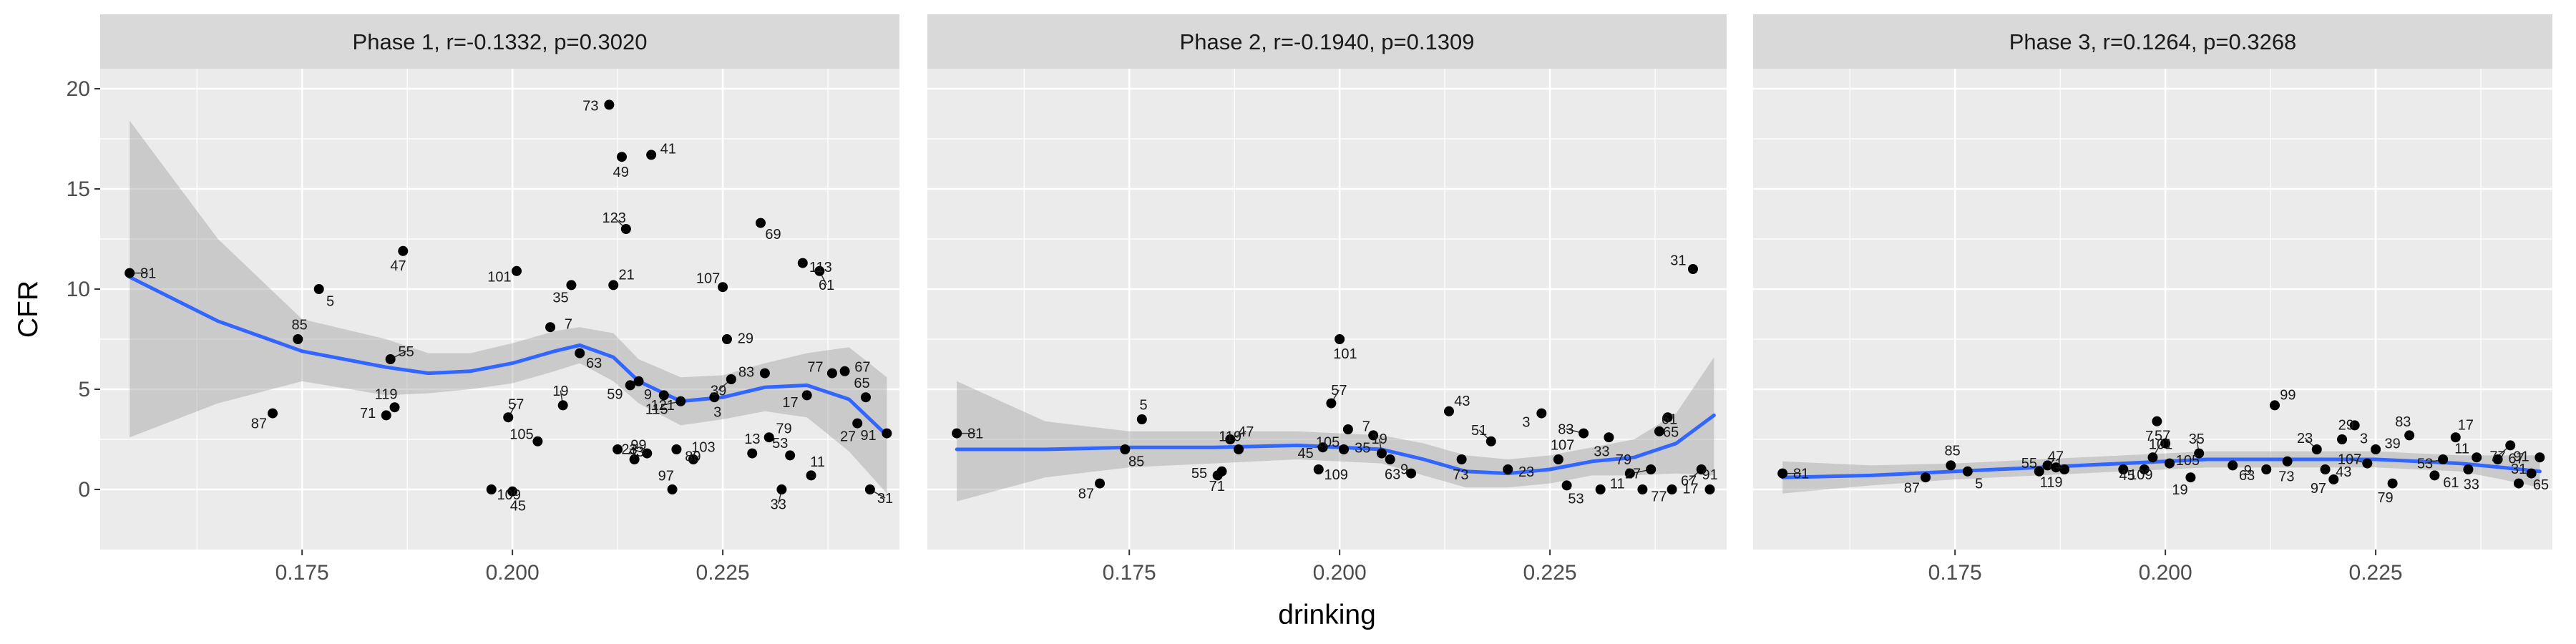  What do you see at coordinates (708, 278) in the screenshot?
I see `point-label: 107` at bounding box center [708, 278].